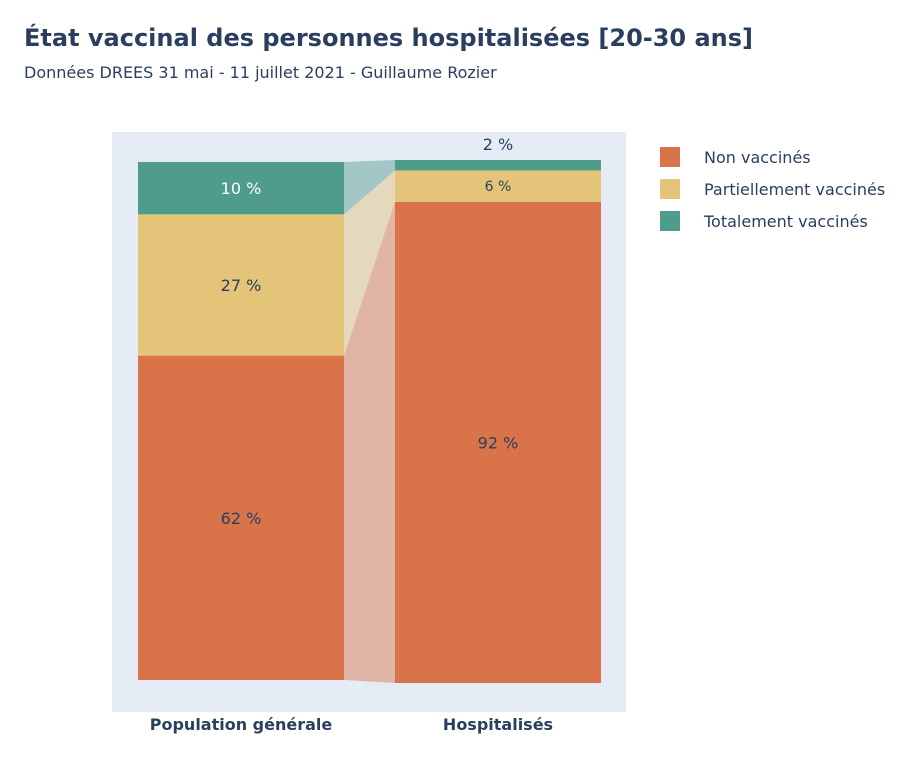 Image resolution: width=900 pixels, height=776 pixels. What do you see at coordinates (794, 189) in the screenshot?
I see `legend-label-partiellement-vaccines: Partiellement vaccinés` at bounding box center [794, 189].